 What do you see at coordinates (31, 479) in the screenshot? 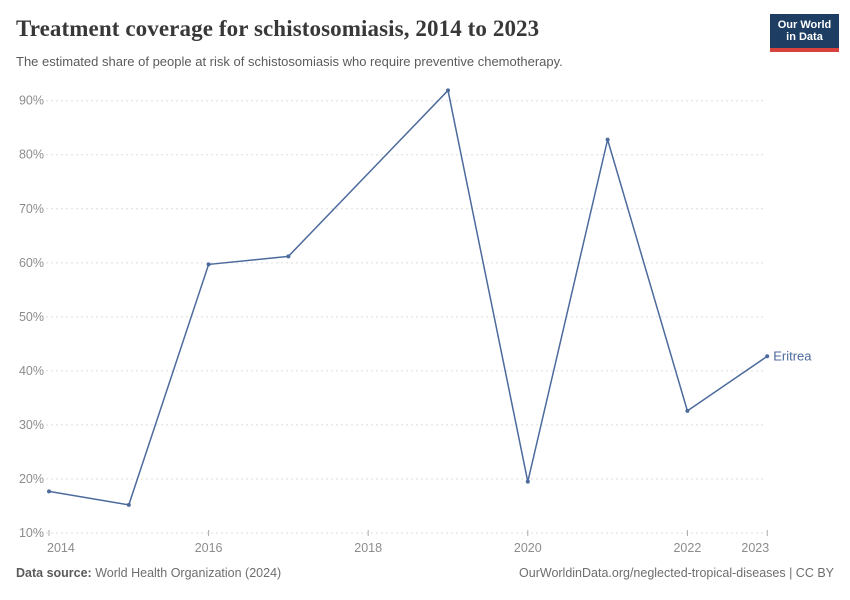
I see `y-axis-tick-label: 20%` at bounding box center [31, 479].